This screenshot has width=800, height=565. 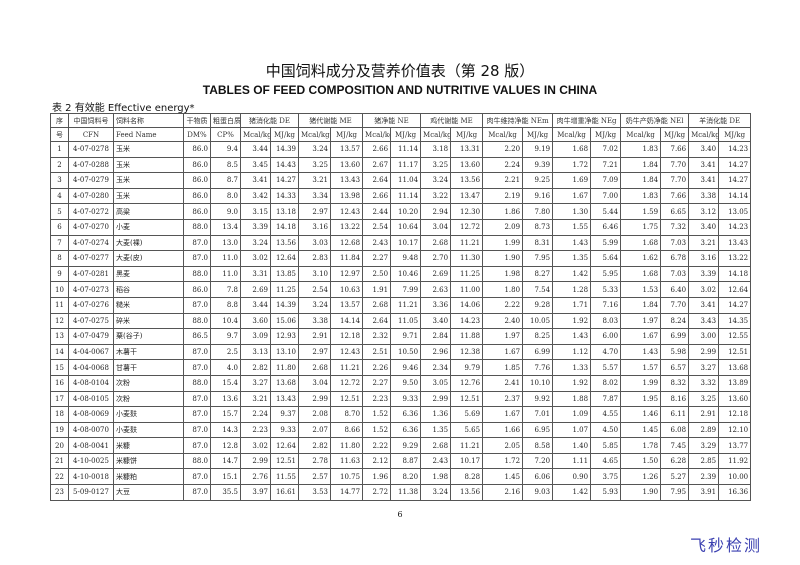 What do you see at coordinates (655, 120) in the screenshot?
I see `header-dairy-nel: 奶牛产奶净能 NEl` at bounding box center [655, 120].